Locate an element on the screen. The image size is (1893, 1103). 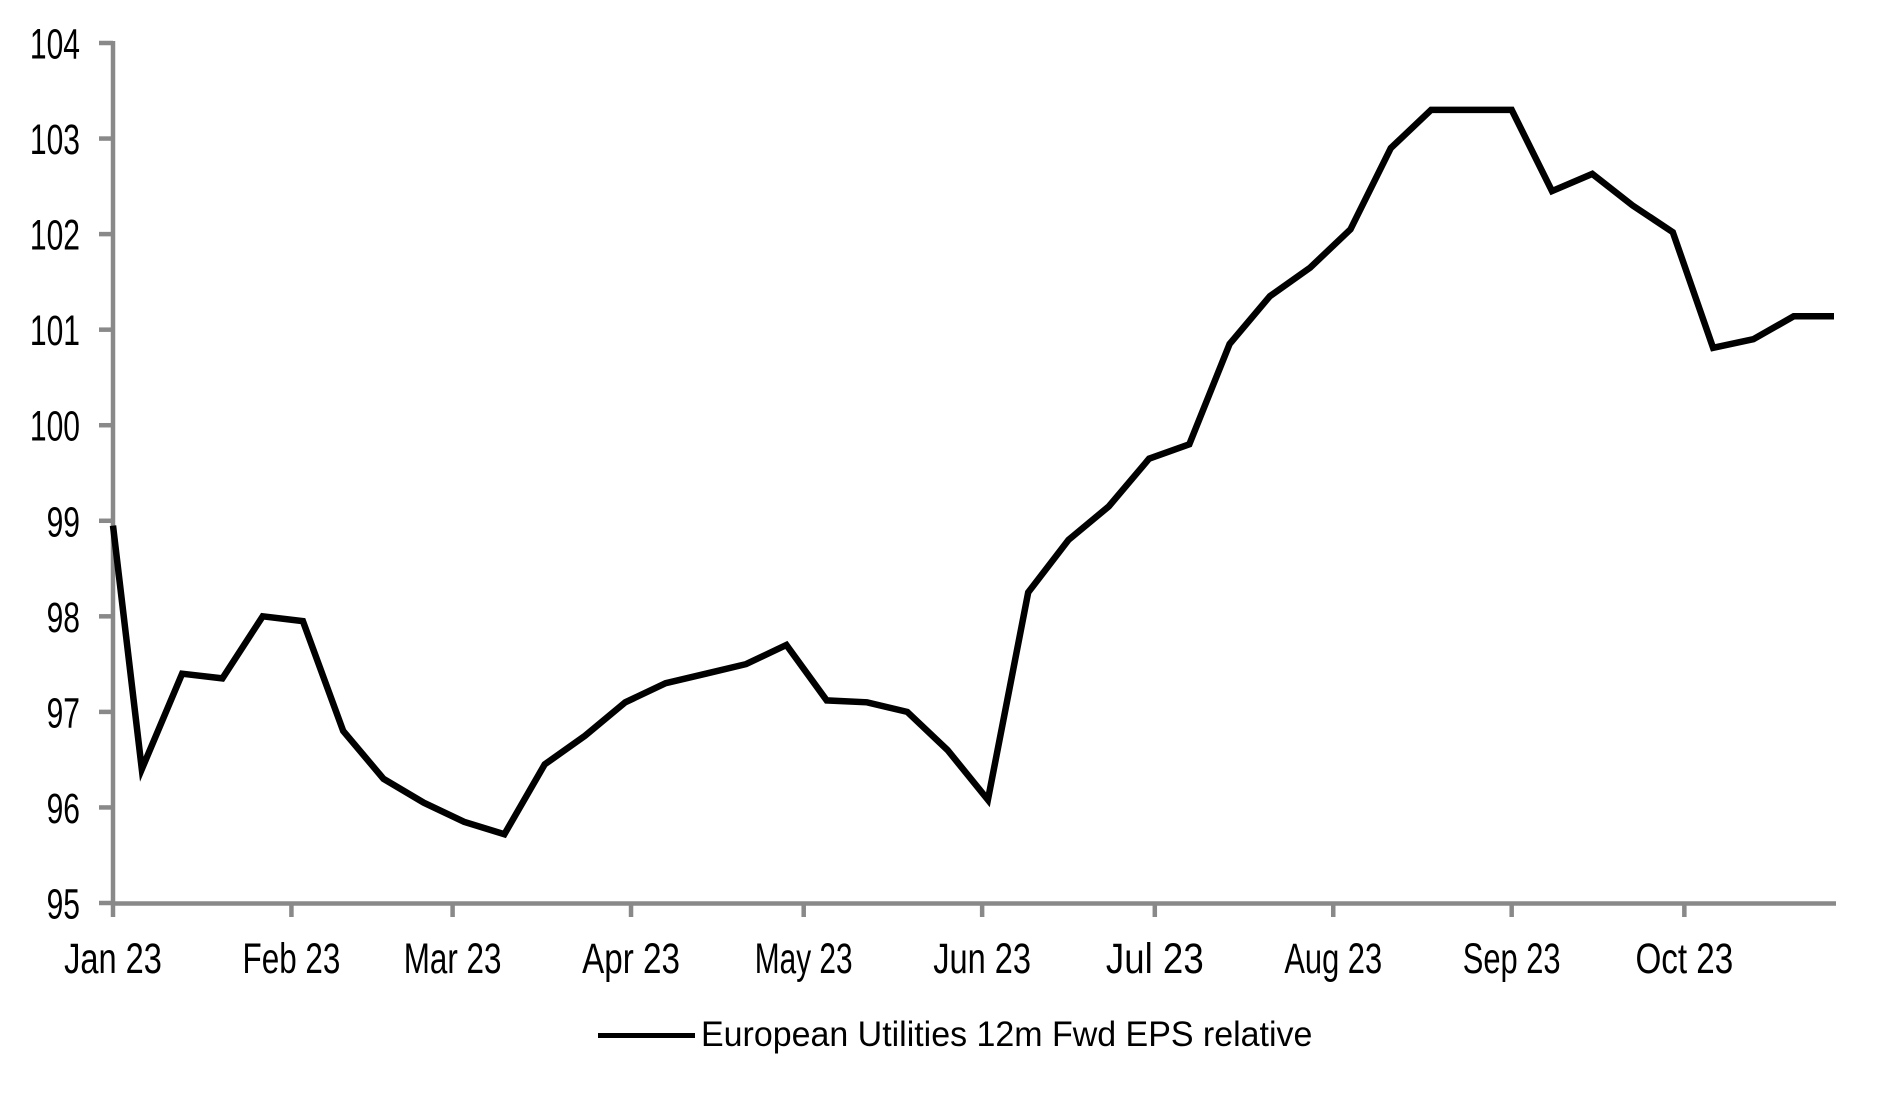
y-tick-label: 100 is located at coordinates (55, 427).